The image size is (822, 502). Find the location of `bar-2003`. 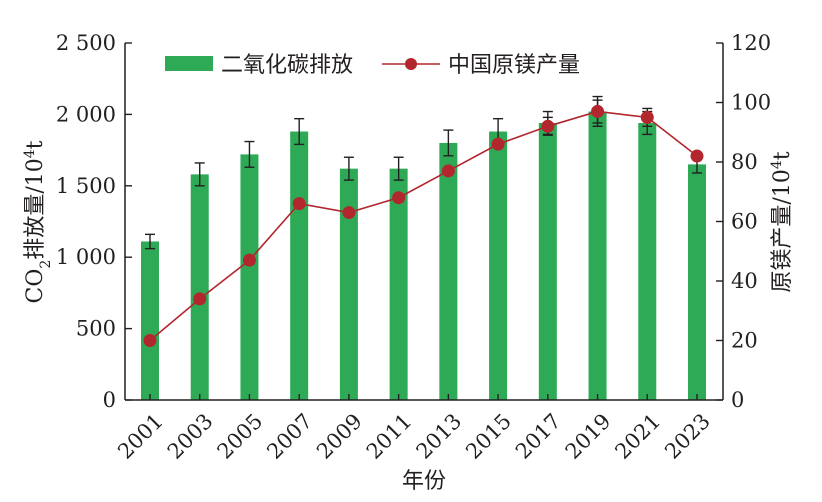

bar-2003 is located at coordinates (199, 287).